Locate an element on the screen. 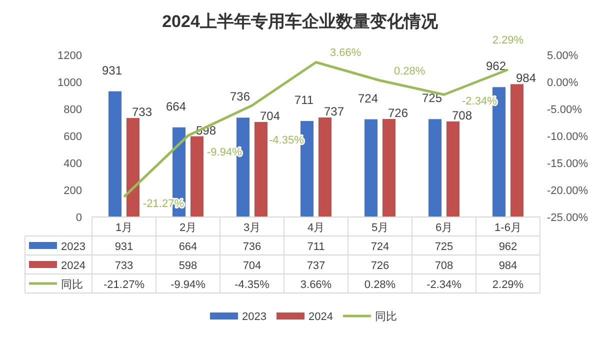 The width and height of the screenshot is (600, 345). data-label: 704 is located at coordinates (252, 266).